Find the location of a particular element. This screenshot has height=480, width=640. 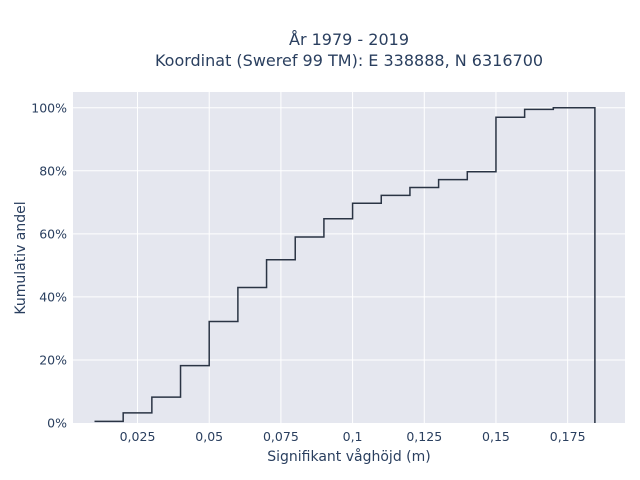

y-axis-ticks: 0% 20% 40% 60% 80% 100% is located at coordinates (49, 265).